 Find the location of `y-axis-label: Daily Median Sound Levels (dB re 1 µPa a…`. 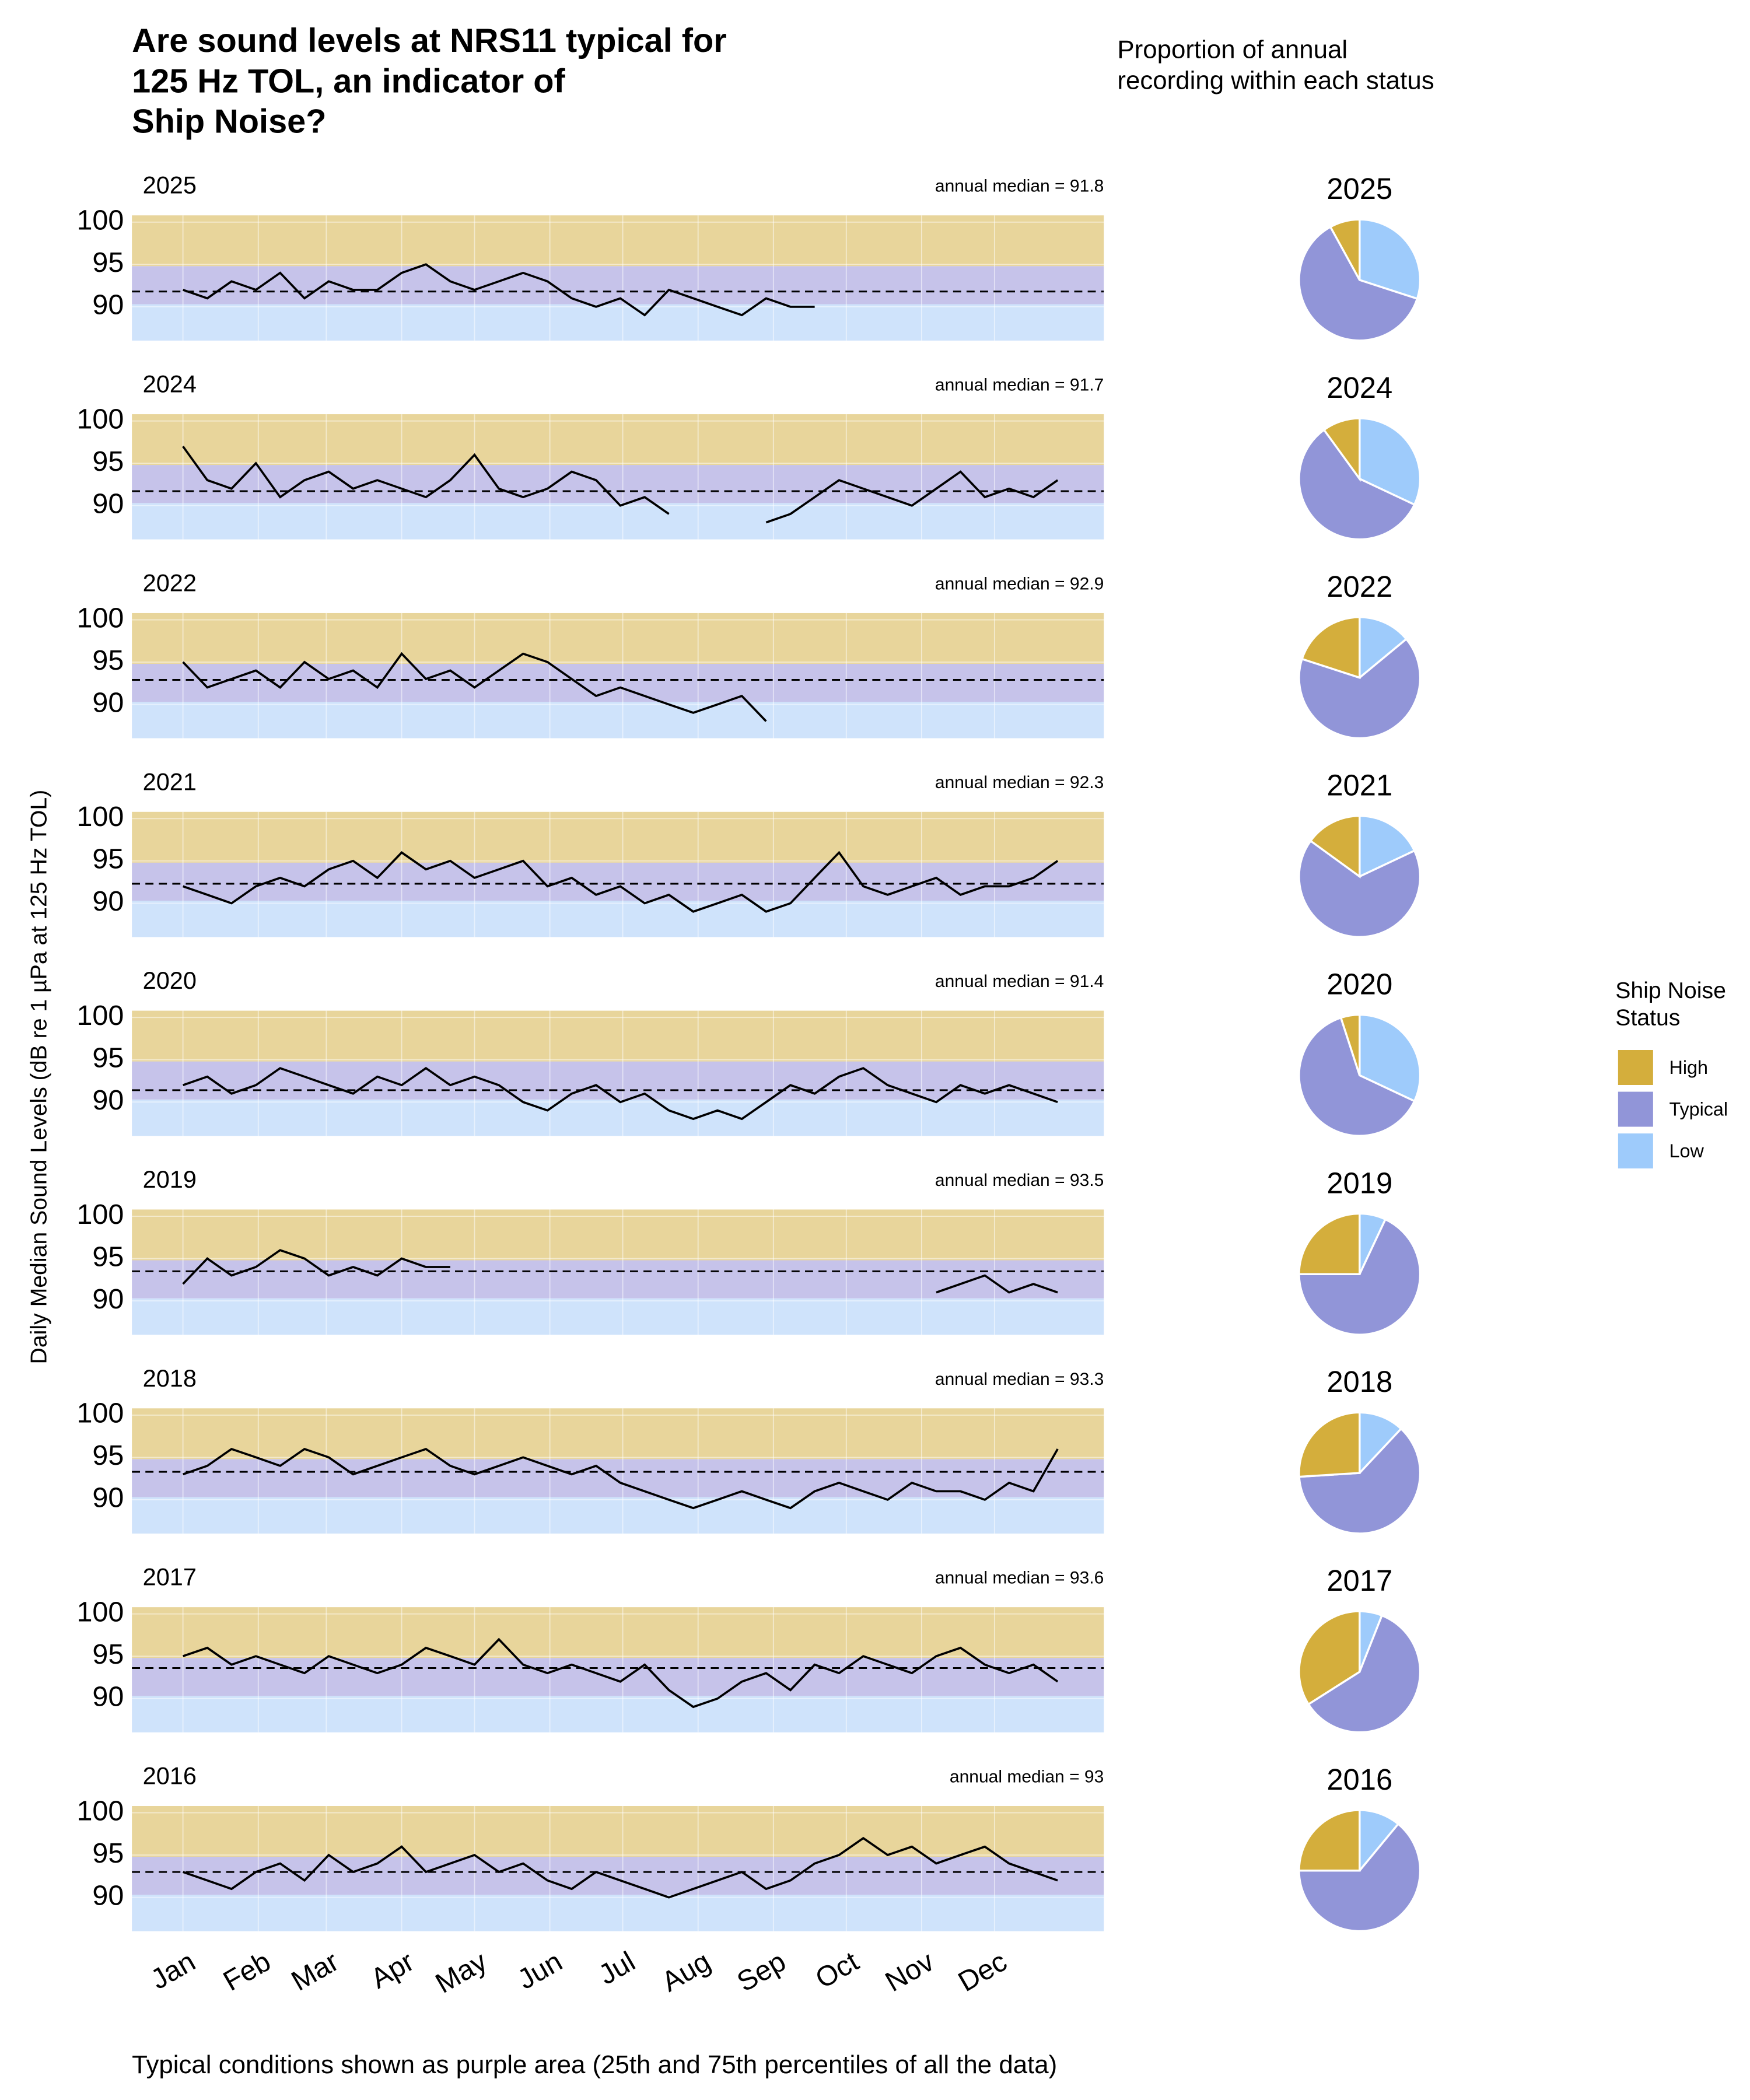

y-axis-label: Daily Median Sound Levels (dB re 1 µPa a… is located at coordinates (39, 1077).